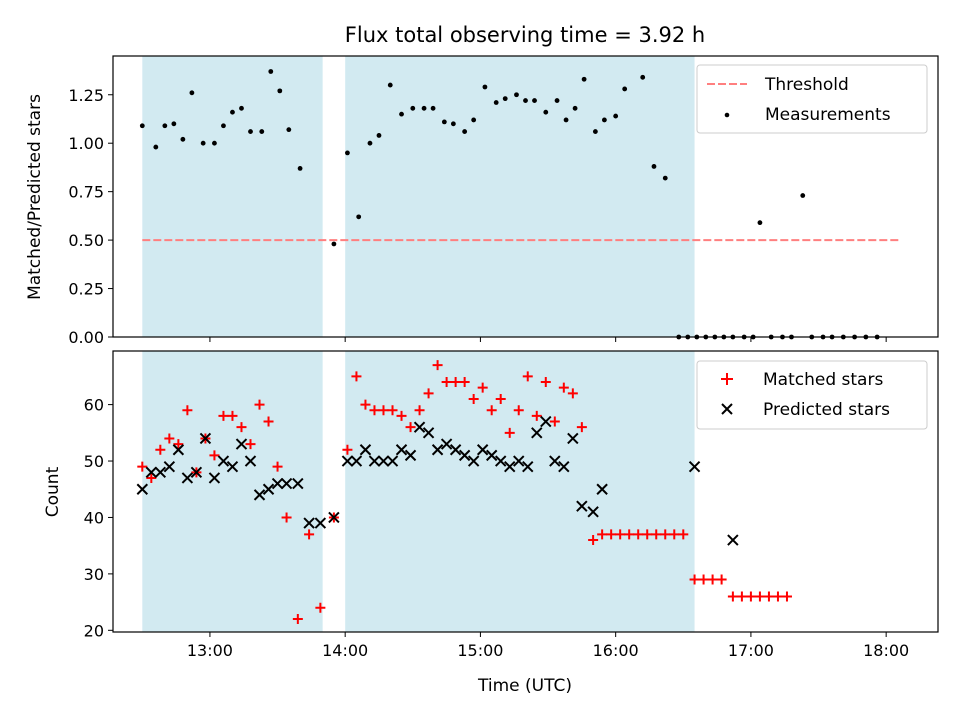 The width and height of the screenshot is (960, 720). I want to click on matched-legend-marker, so click(727, 379).